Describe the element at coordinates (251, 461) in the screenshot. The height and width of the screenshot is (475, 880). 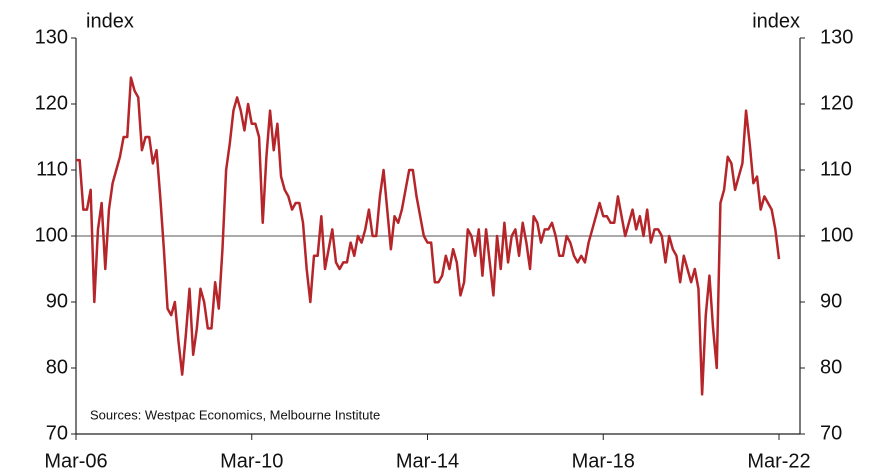
I see `x-tick-label: Mar-10` at that location.